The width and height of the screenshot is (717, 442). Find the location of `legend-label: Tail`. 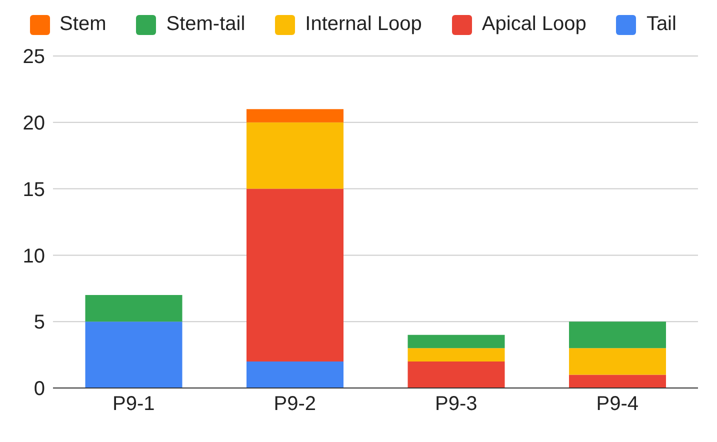

legend-label: Tail is located at coordinates (661, 24).